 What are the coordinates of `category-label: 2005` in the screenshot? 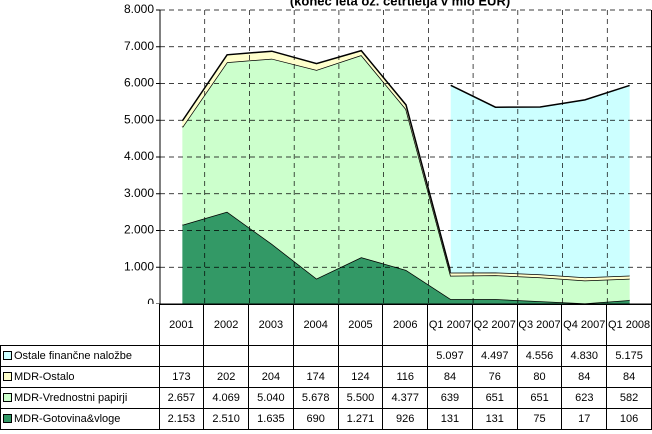 It's located at (360, 325).